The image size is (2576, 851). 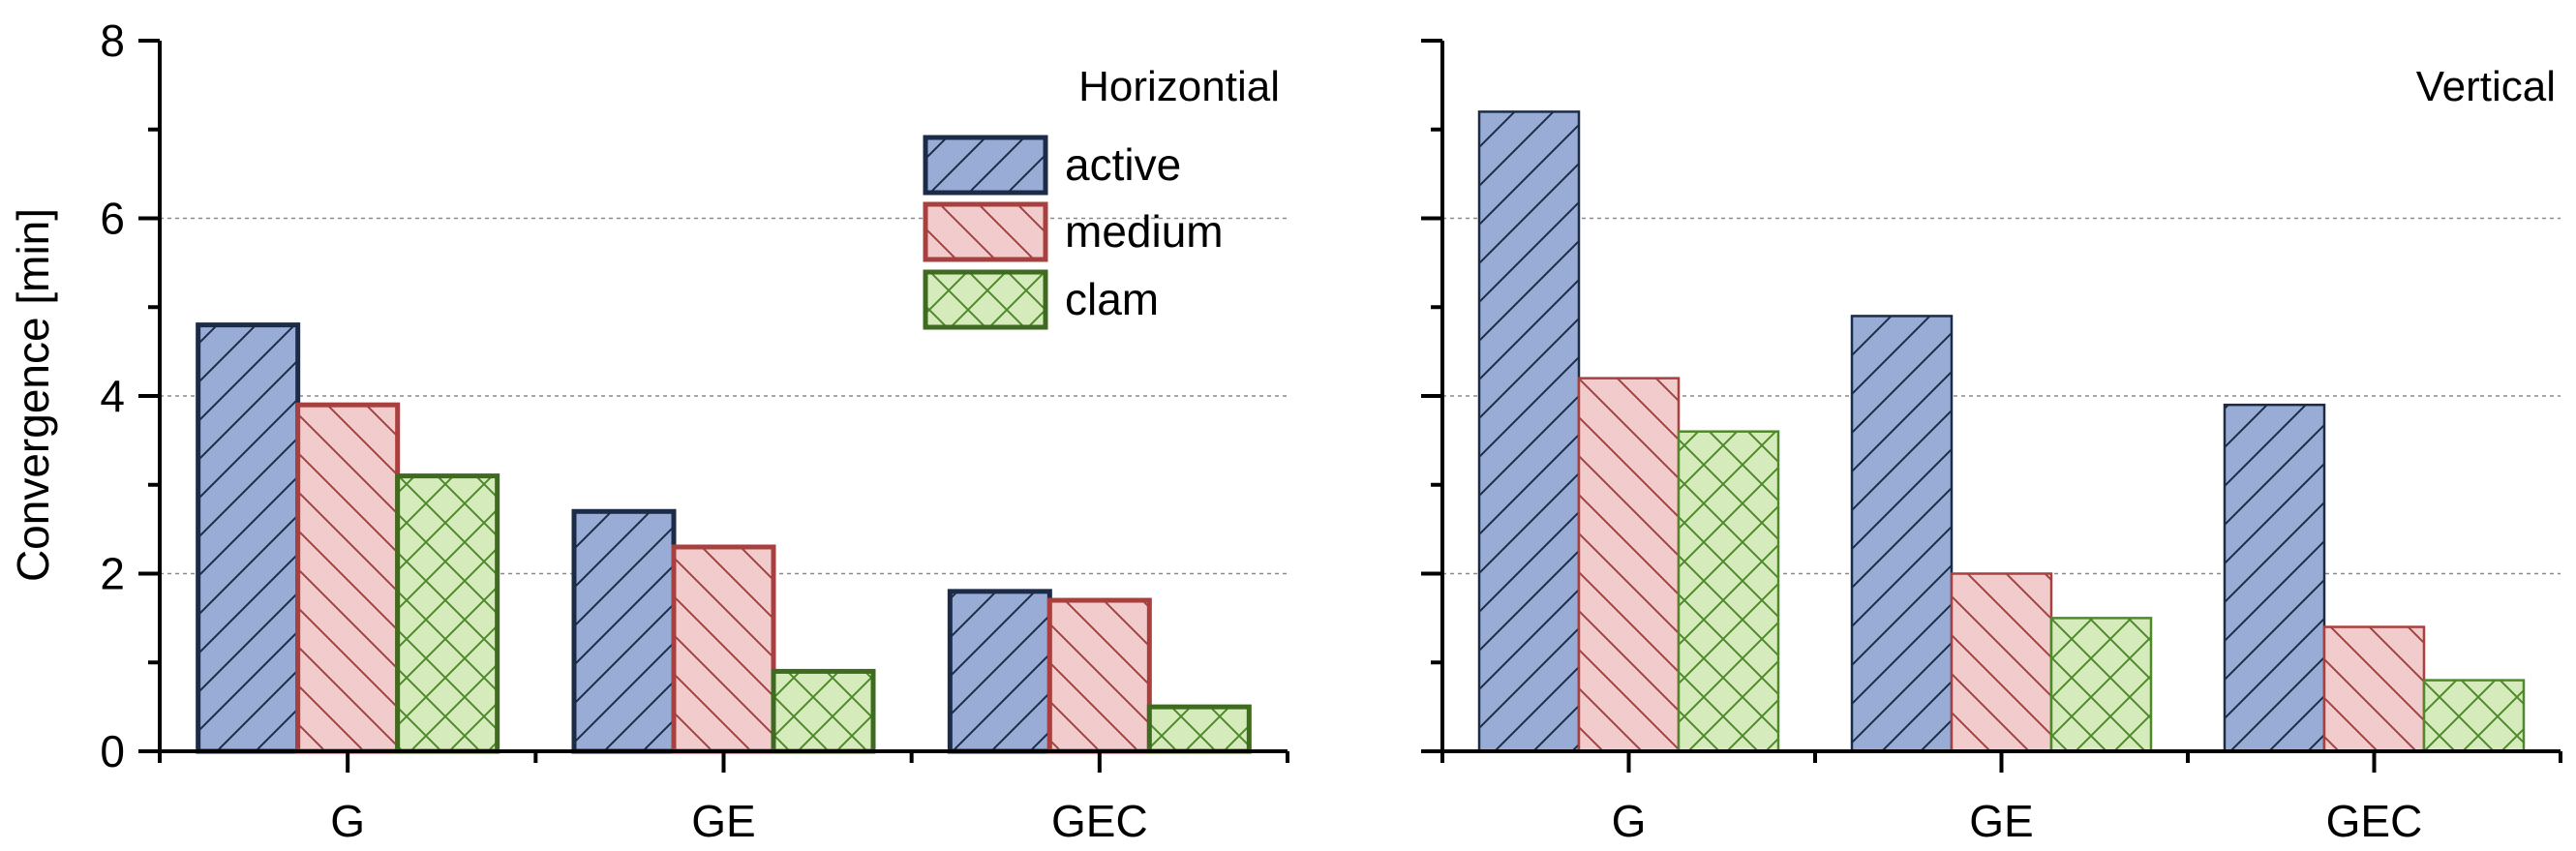 What do you see at coordinates (112, 396) in the screenshot?
I see `y-tick-label: 4` at bounding box center [112, 396].